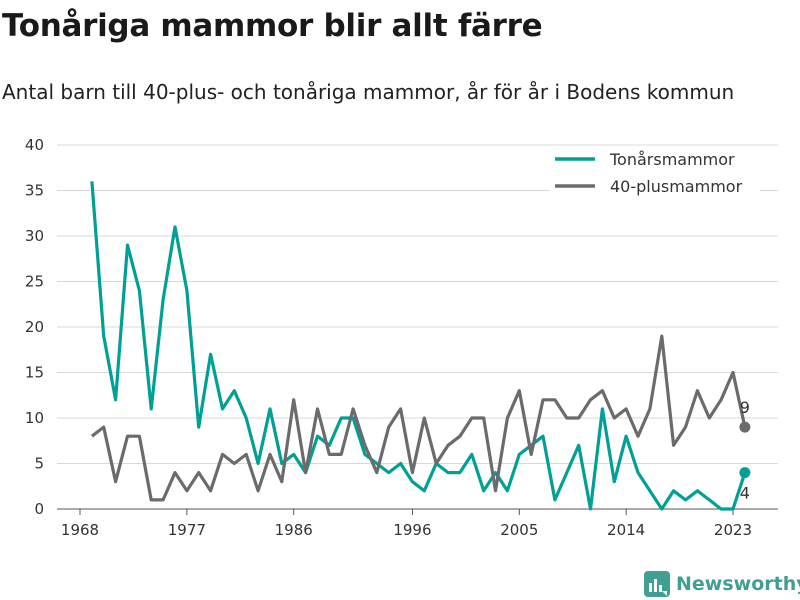 The image size is (800, 600). I want to click on legend-label-teen-mothers: Tonårsmammor, so click(672, 159).